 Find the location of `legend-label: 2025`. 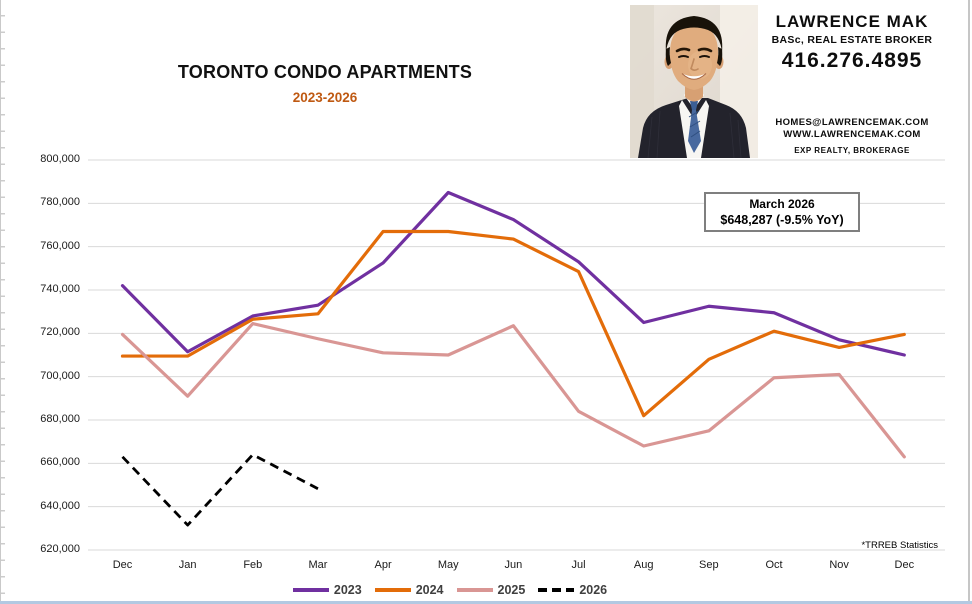

legend-label: 2025 is located at coordinates (511, 590).